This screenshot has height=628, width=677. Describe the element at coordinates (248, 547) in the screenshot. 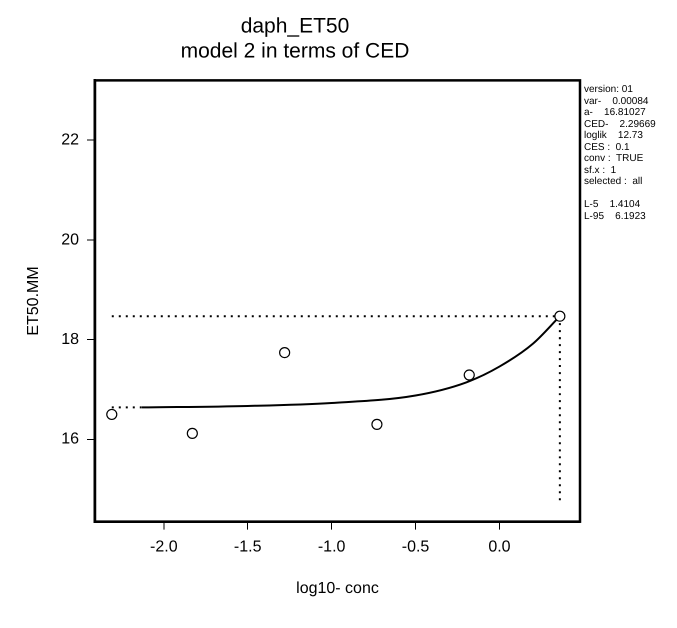

I see `x-tick-label: -1.5` at that location.